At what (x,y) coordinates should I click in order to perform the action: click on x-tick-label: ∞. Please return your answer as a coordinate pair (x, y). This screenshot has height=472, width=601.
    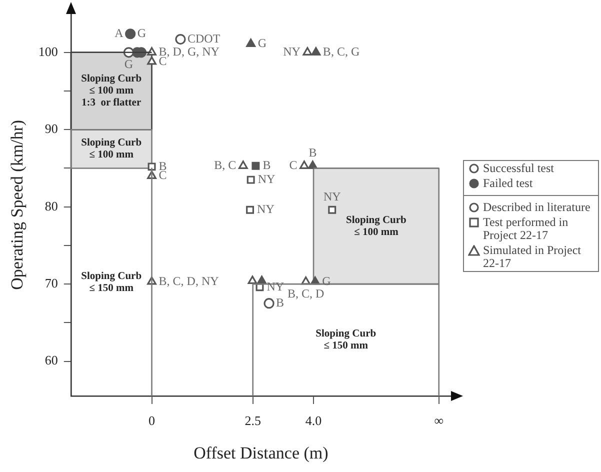
    Looking at the image, I should click on (439, 420).